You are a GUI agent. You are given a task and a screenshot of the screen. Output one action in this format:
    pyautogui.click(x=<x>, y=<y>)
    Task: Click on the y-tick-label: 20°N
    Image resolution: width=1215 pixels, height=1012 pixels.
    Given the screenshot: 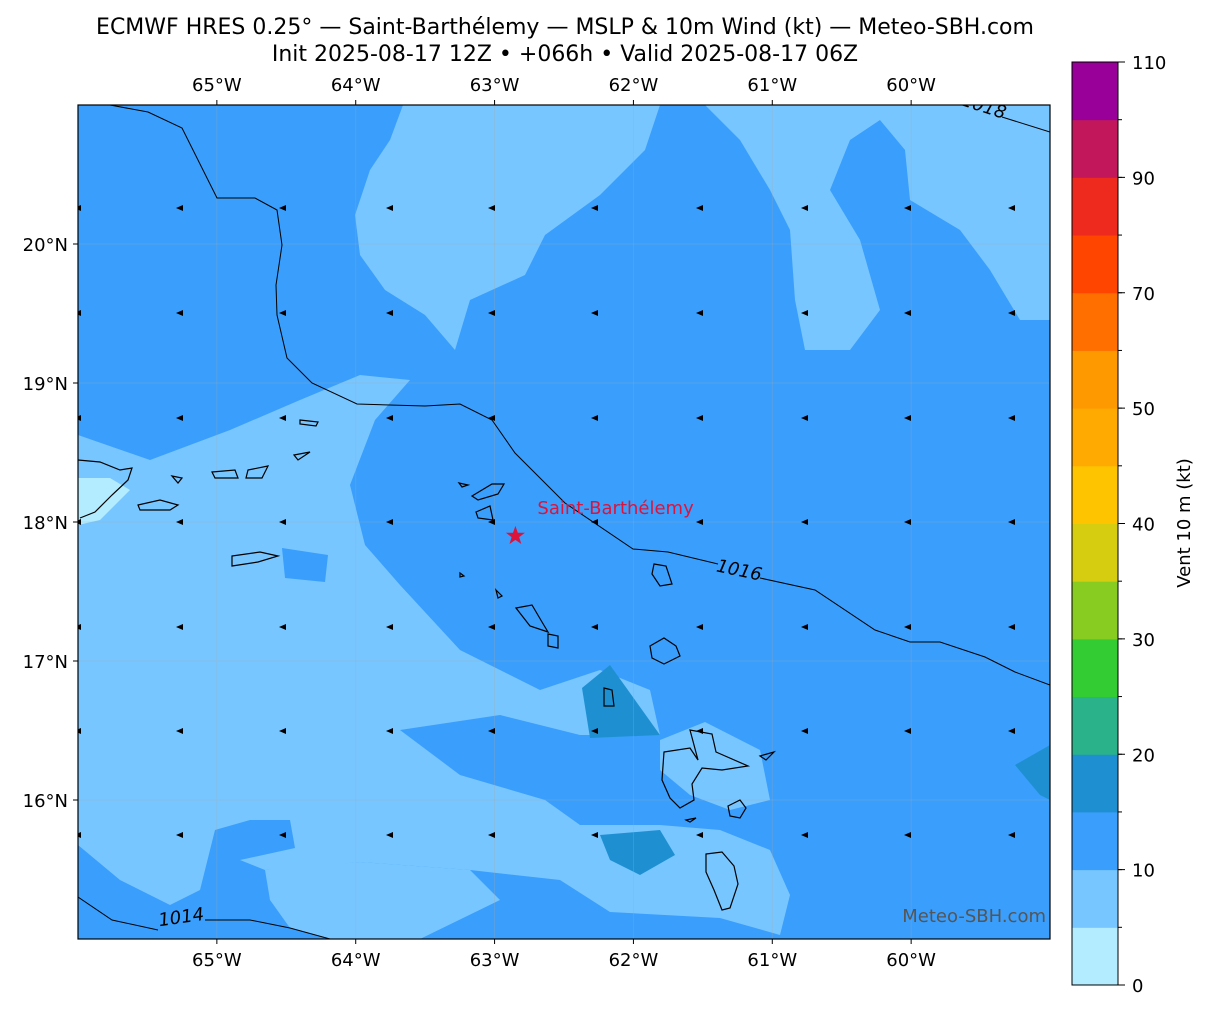 What is the action you would take?
    pyautogui.click(x=45, y=245)
    